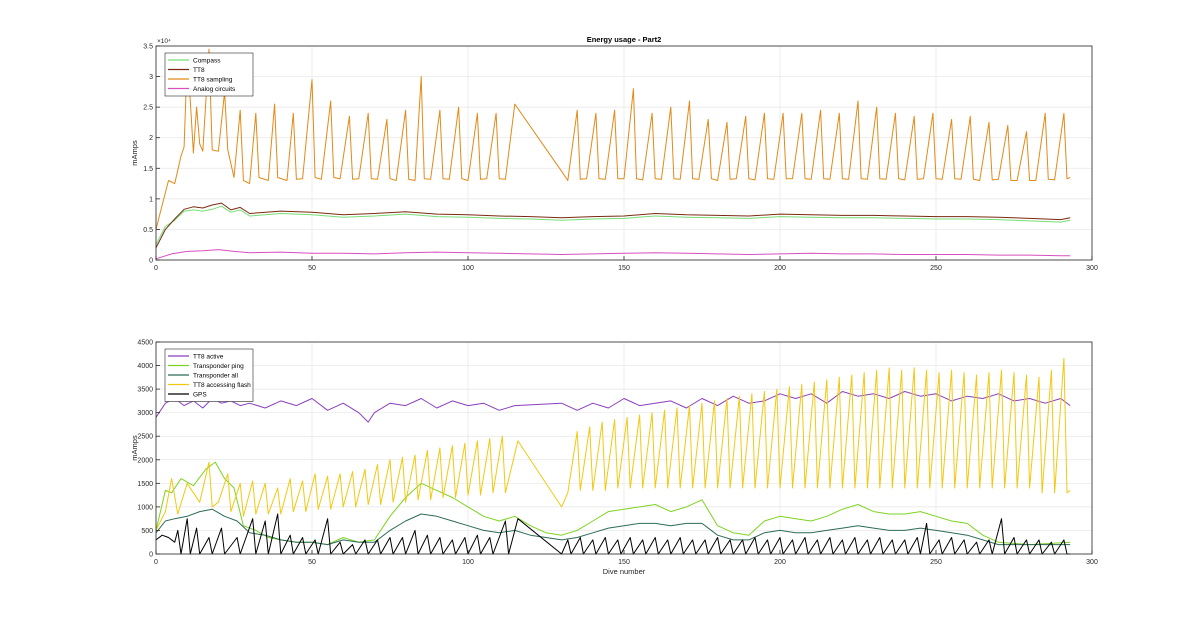 This screenshot has width=1200, height=622. What do you see at coordinates (148, 47) in the screenshot?
I see `y-tick-label: 3.5` at bounding box center [148, 47].